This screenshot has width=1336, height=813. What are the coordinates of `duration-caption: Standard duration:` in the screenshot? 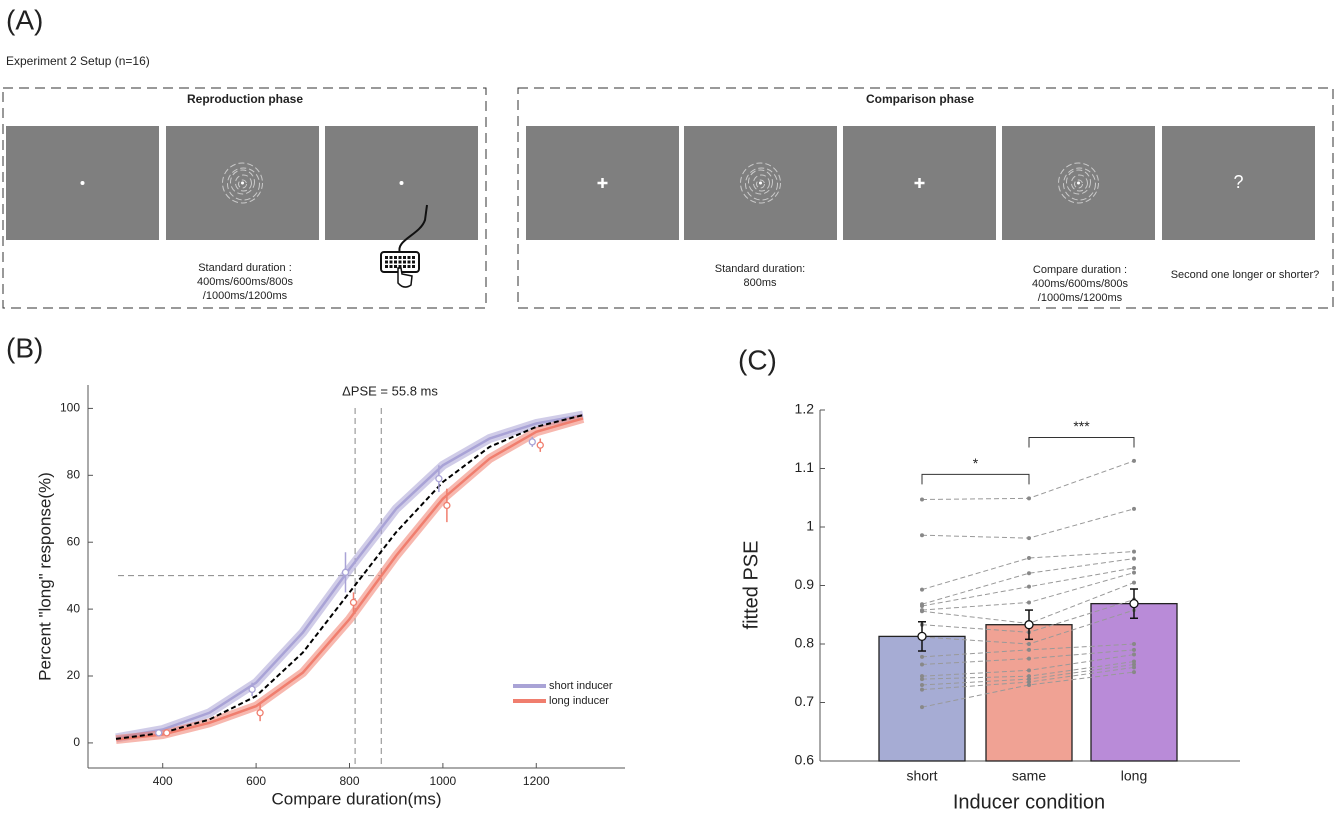 It's located at (760, 269).